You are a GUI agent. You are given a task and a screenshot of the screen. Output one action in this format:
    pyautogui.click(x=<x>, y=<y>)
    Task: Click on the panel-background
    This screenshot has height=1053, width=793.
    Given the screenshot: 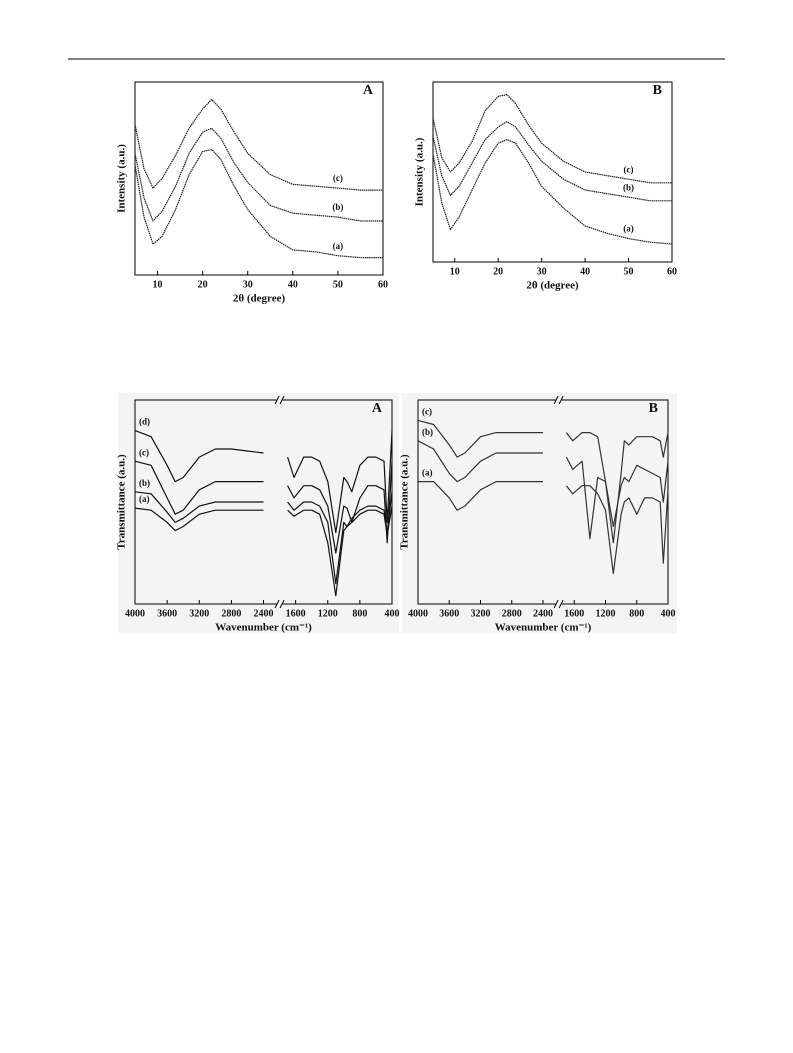 What is the action you would take?
    pyautogui.click(x=258, y=513)
    